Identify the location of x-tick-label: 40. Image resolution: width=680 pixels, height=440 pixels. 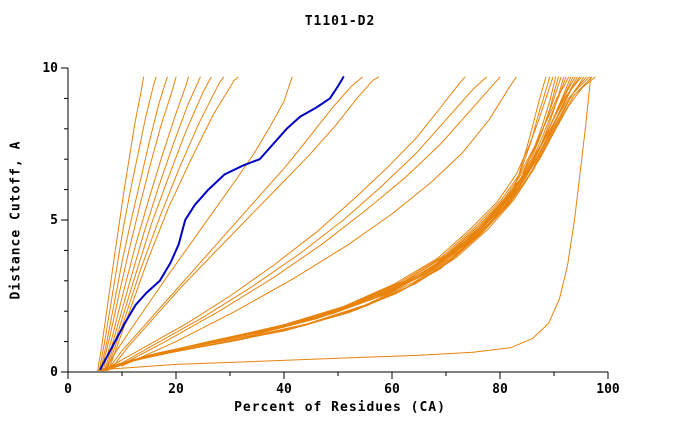
(284, 389).